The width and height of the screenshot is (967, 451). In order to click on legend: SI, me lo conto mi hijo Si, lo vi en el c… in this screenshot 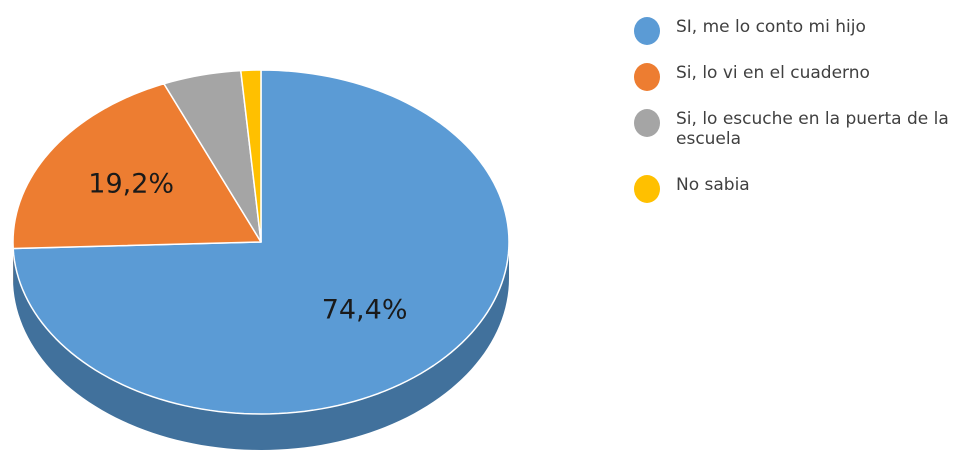, I will do `click(791, 110)`.